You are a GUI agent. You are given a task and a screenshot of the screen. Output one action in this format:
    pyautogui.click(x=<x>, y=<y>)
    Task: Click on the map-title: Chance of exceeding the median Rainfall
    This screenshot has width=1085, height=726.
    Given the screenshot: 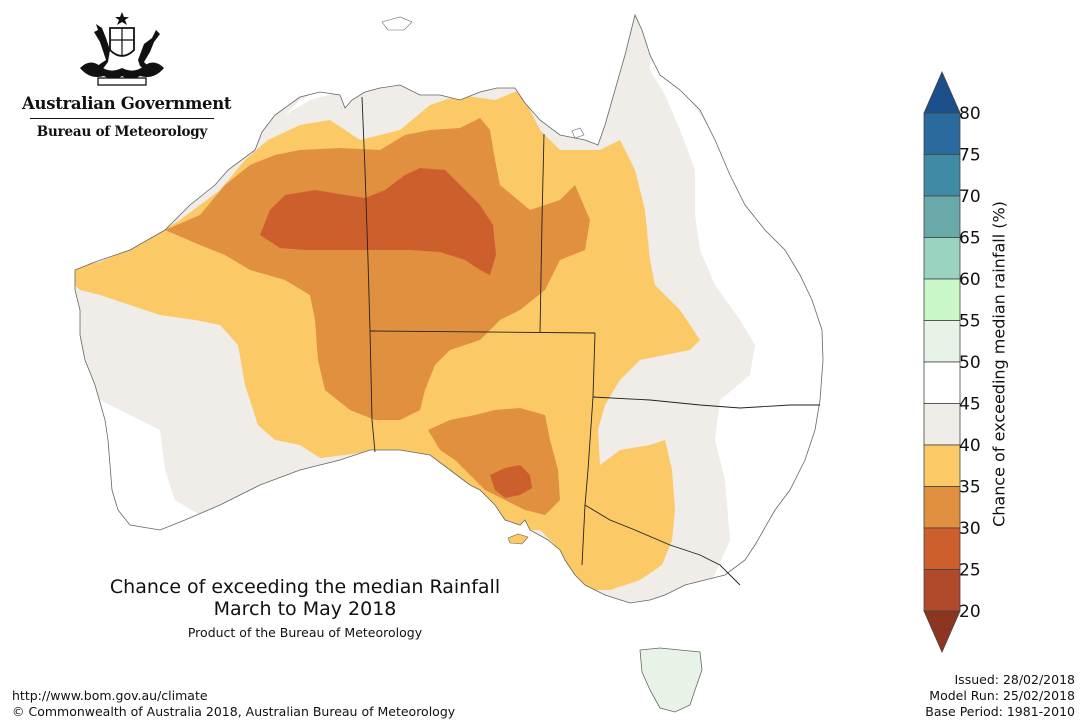 What is the action you would take?
    pyautogui.click(x=305, y=587)
    